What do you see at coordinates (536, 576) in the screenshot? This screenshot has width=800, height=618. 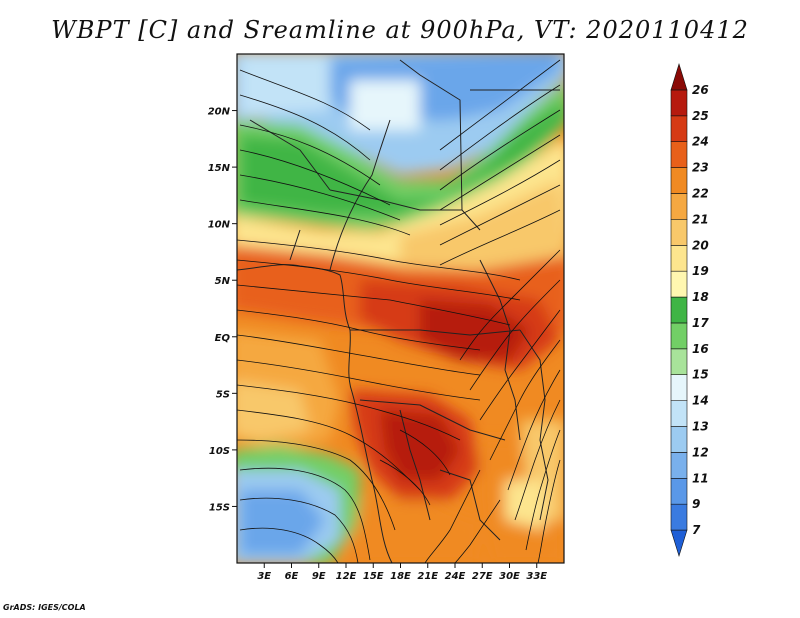 I see `lon-tick-label: 33E` at bounding box center [536, 576].